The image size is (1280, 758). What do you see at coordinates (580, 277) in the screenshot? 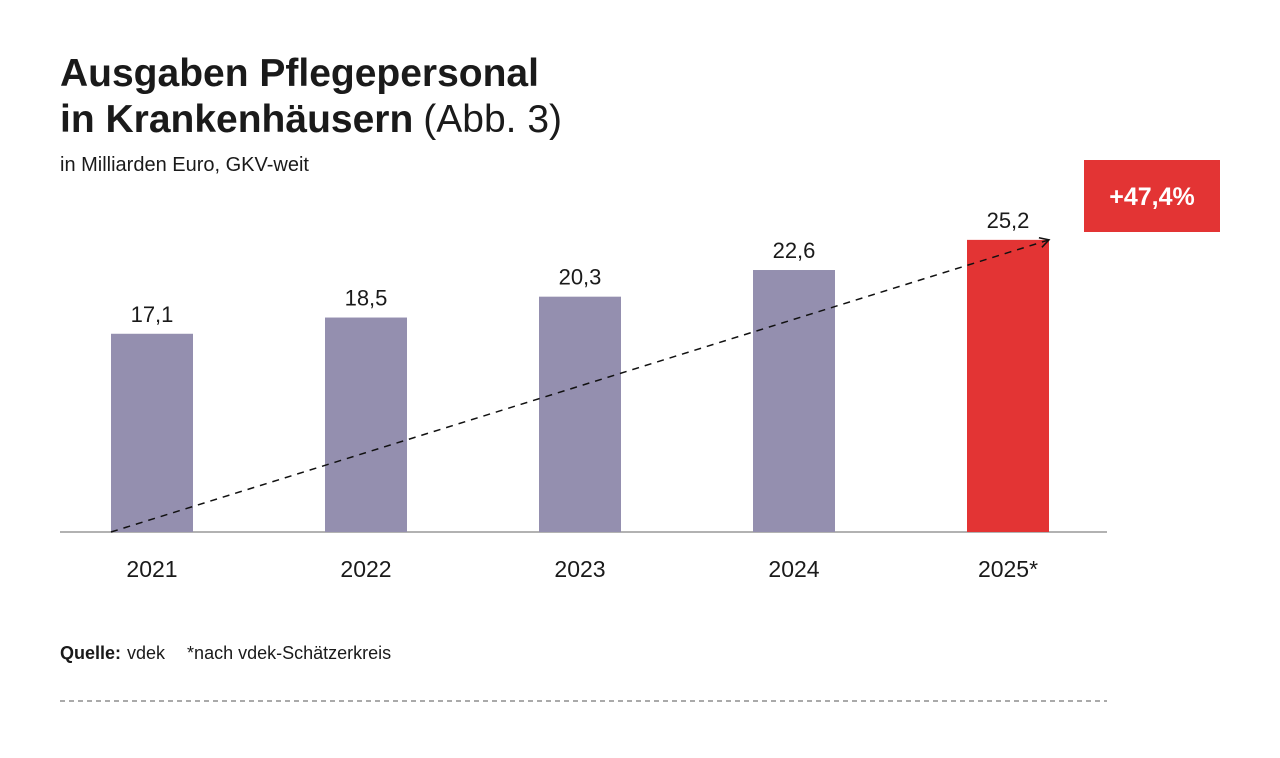
I see `value-label: 20,3` at bounding box center [580, 277].